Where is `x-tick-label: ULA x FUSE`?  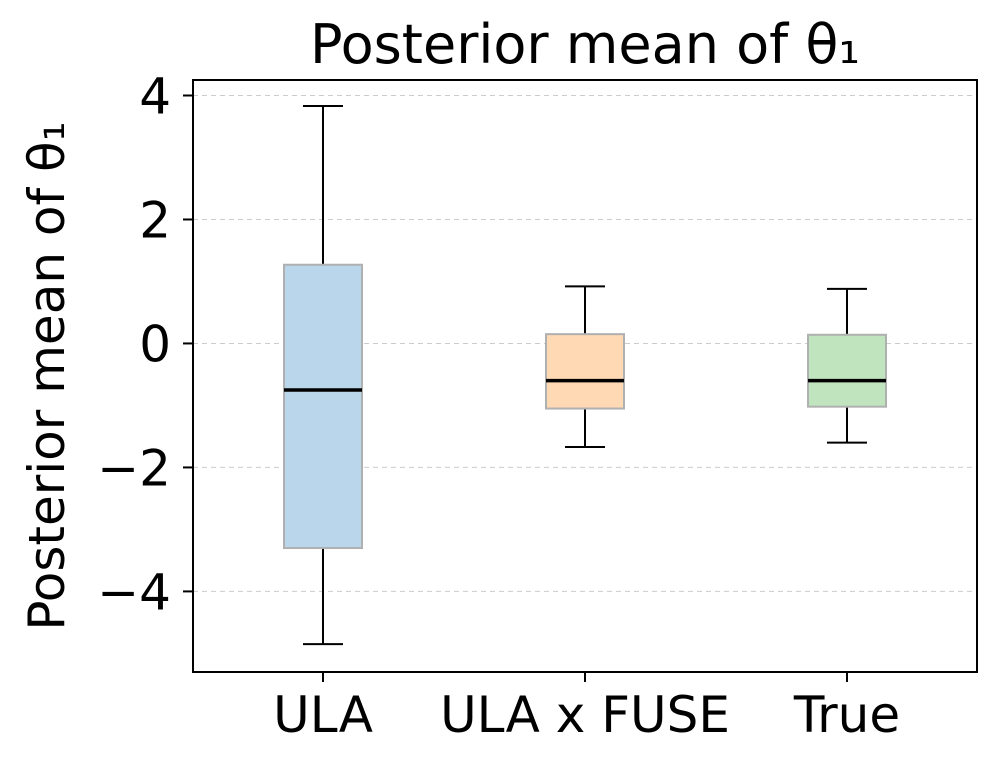 x-tick-label: ULA x FUSE is located at coordinates (585, 715).